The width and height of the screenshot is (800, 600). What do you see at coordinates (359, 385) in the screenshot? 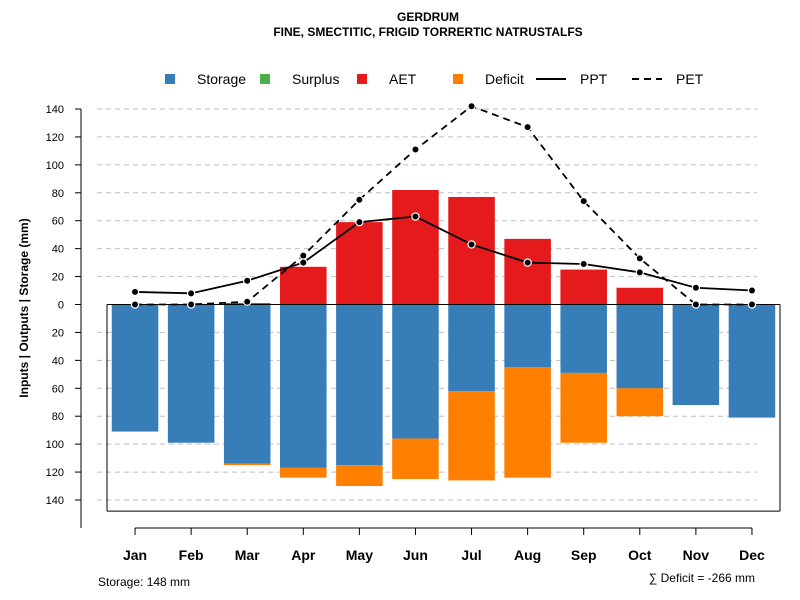
I see `storage-bar-may` at bounding box center [359, 385].